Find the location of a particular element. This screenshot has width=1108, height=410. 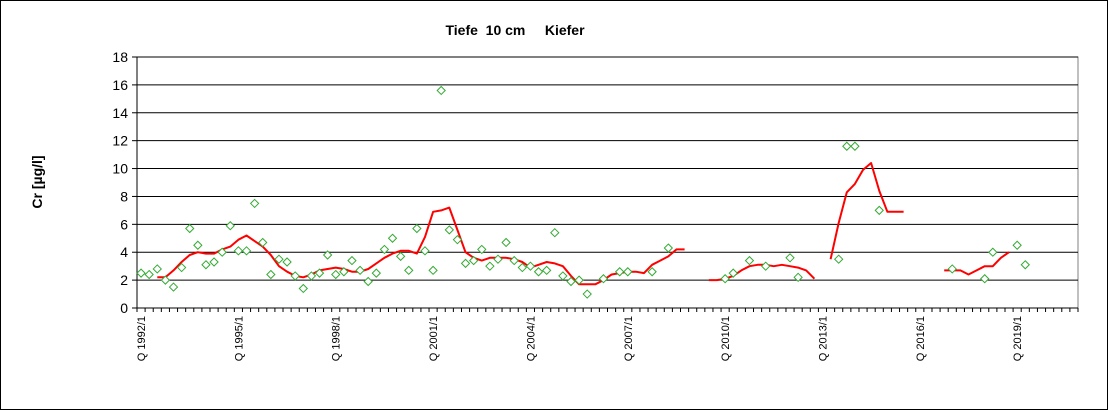

y-axis-label: Cr [µg/l] is located at coordinates (37, 181).